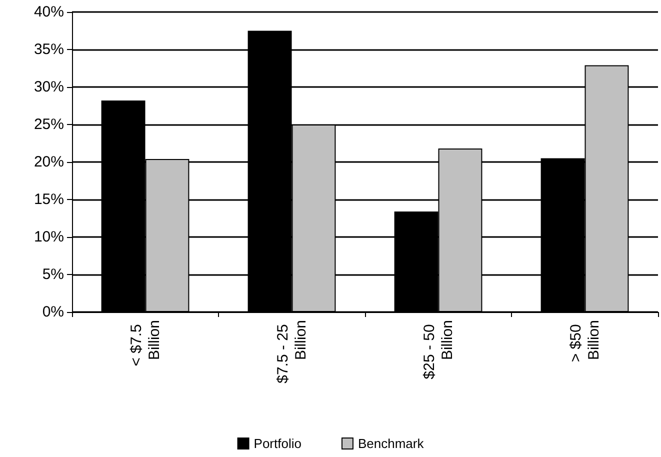  I want to click on y-tick-label: 10%, so click(49, 237).